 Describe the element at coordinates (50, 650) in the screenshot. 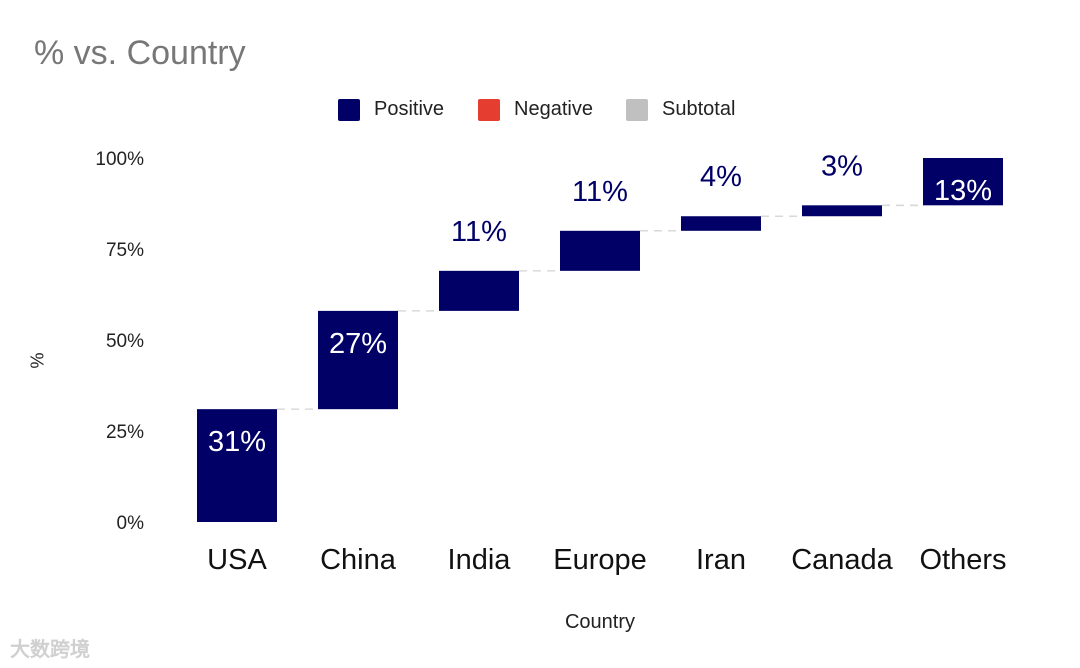

I see `watermark: 大数跨境` at that location.